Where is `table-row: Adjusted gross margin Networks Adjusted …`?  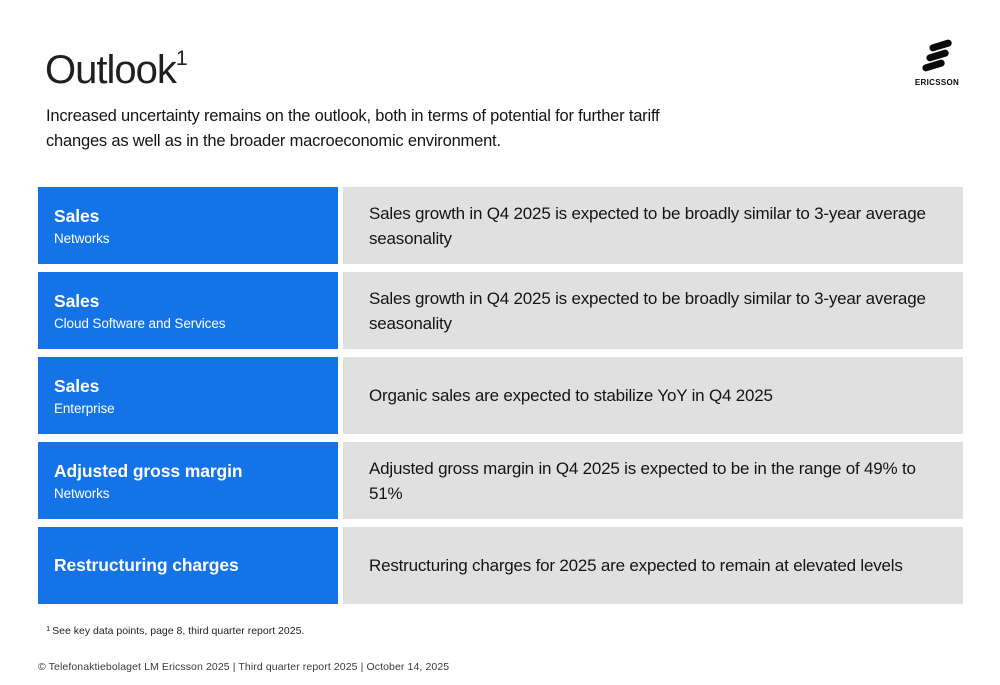
table-row: Adjusted gross margin Networks Adjusted … is located at coordinates (500, 480).